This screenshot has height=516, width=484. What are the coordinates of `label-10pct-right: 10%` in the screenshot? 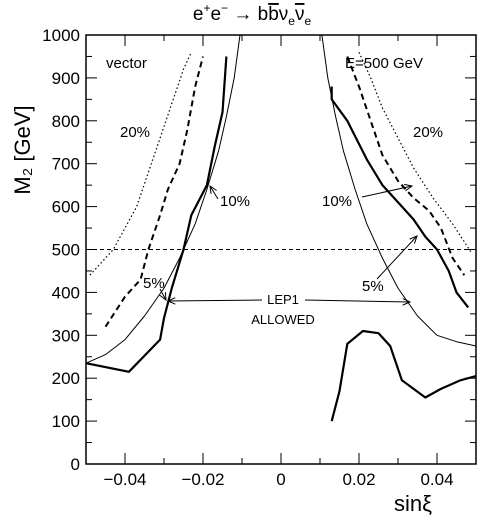 It's located at (337, 201).